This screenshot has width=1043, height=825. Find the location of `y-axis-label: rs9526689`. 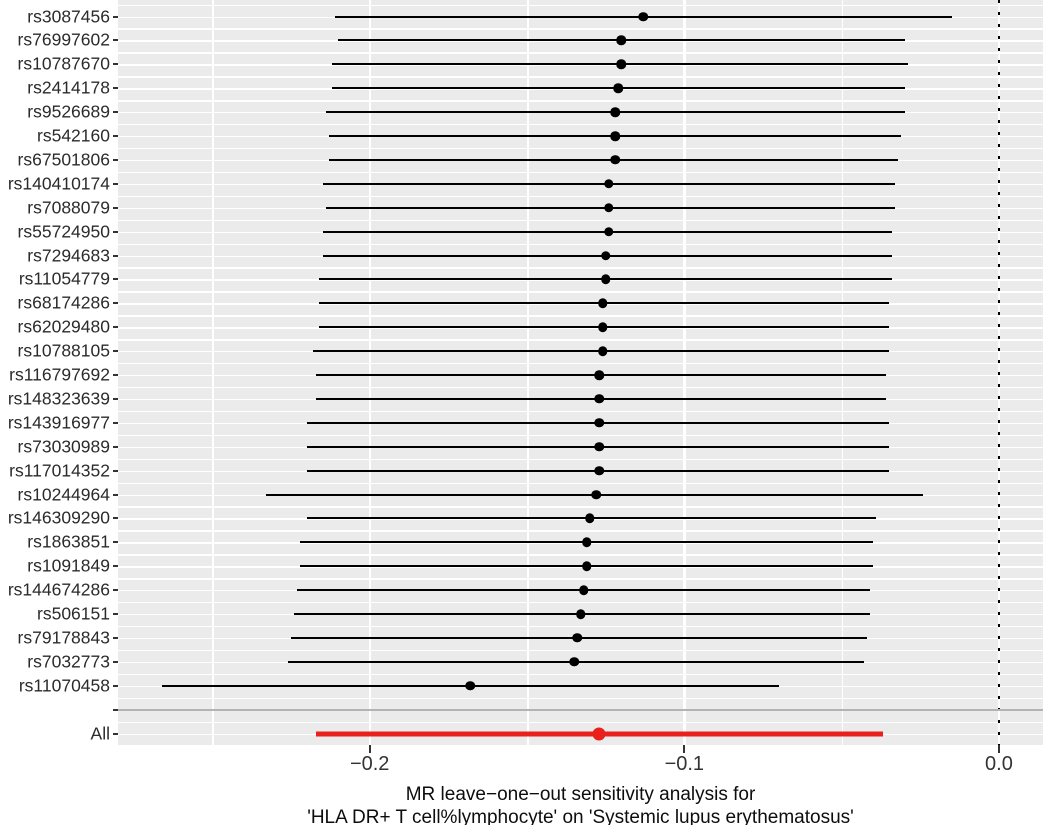

y-axis-label: rs9526689 is located at coordinates (68, 111).